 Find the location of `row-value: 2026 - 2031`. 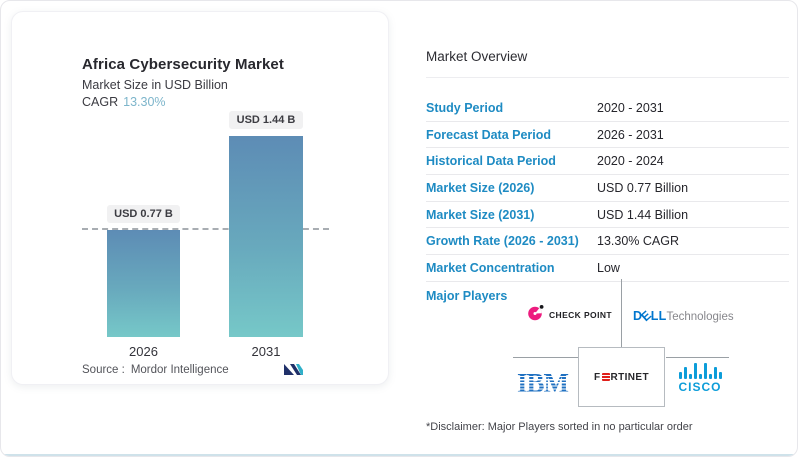

row-value: 2026 - 2031 is located at coordinates (630, 134).